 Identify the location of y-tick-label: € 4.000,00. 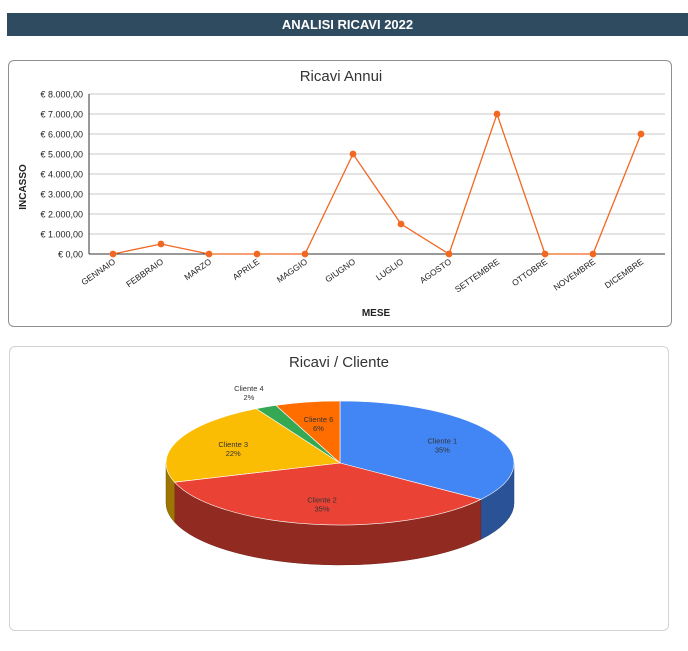
(61, 175).